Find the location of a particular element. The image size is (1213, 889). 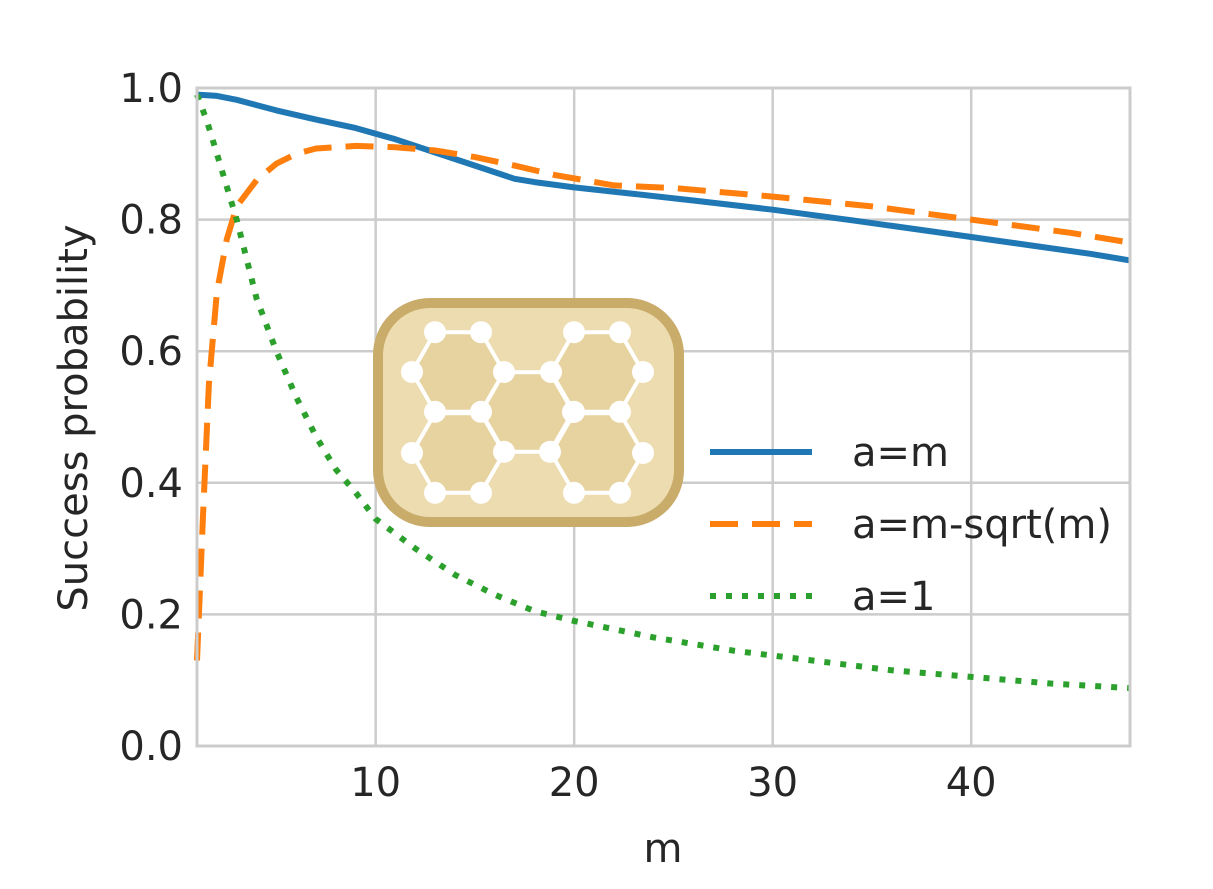

x-axis-label: m is located at coordinates (663, 849).